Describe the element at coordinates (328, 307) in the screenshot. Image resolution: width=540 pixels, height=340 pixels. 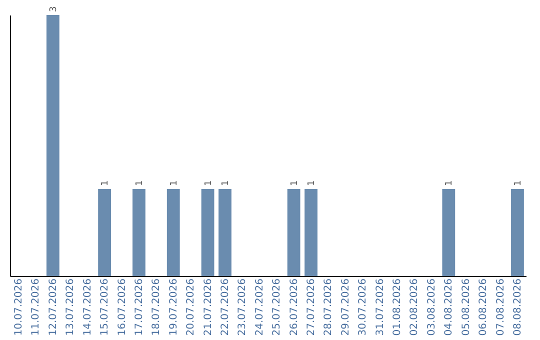
I see `x-tick-label: 28.07.2026` at that location.